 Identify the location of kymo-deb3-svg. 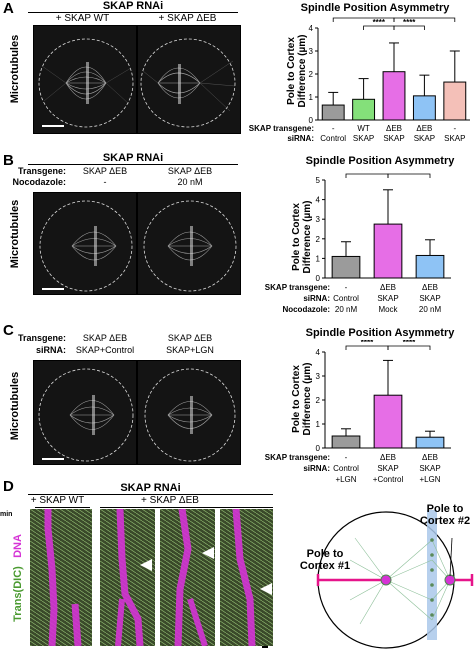
(246, 577).